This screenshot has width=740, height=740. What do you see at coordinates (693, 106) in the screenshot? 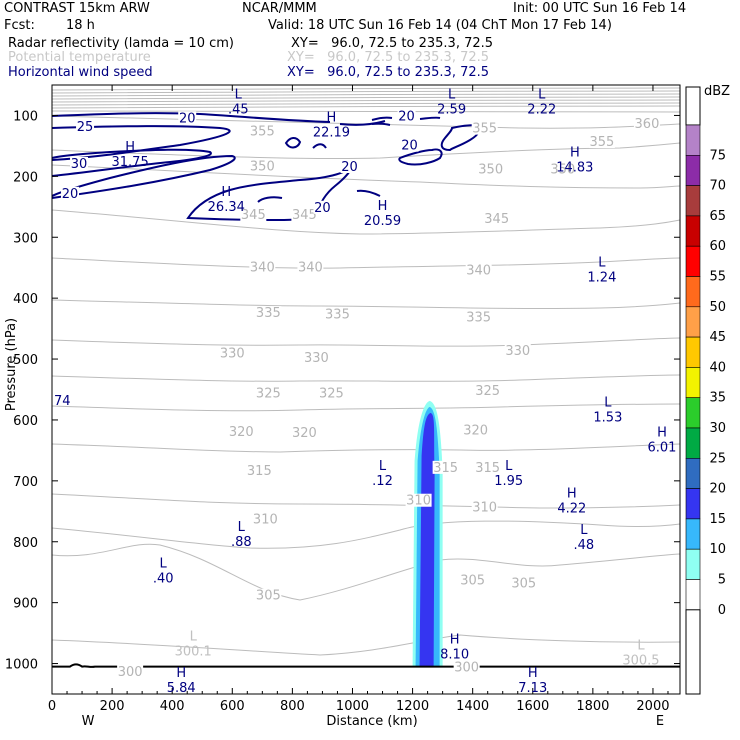
I see `colorbar-top-cap` at bounding box center [693, 106].